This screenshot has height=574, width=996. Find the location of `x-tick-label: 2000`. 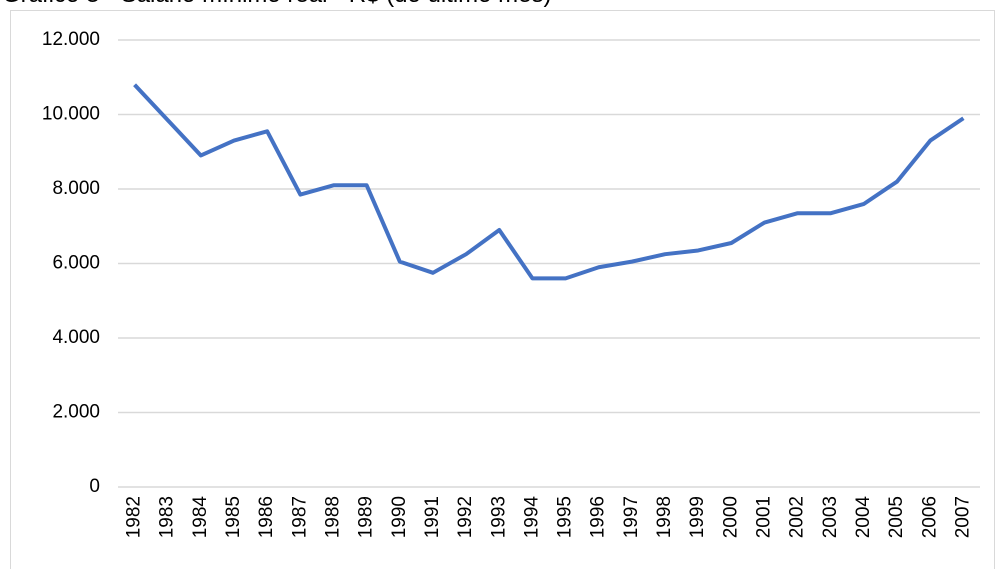

x-tick-label: 2000 is located at coordinates (730, 517).